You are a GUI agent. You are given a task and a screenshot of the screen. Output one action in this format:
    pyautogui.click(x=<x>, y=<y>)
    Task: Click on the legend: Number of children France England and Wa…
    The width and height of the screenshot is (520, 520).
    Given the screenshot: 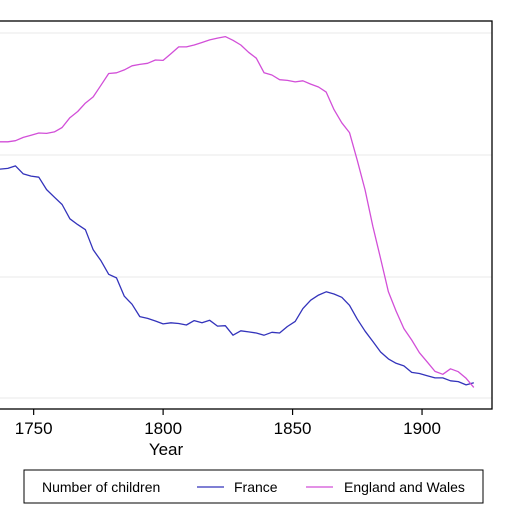 What is the action you would take?
    pyautogui.click(x=253, y=486)
    